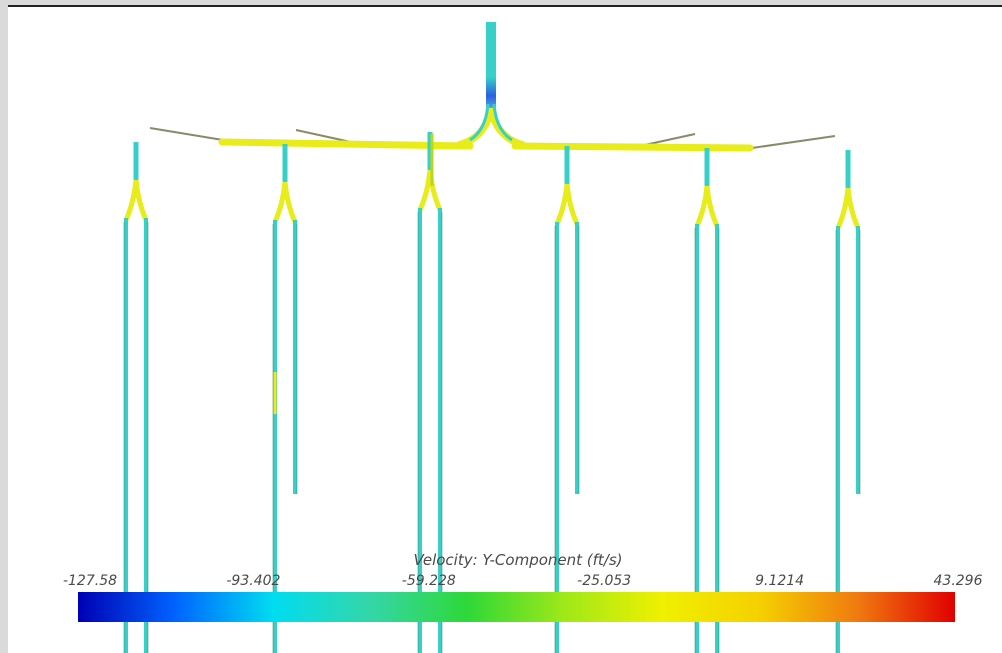  What do you see at coordinates (958, 581) in the screenshot?
I see `colorbar-tick-label: 43.296` at bounding box center [958, 581].